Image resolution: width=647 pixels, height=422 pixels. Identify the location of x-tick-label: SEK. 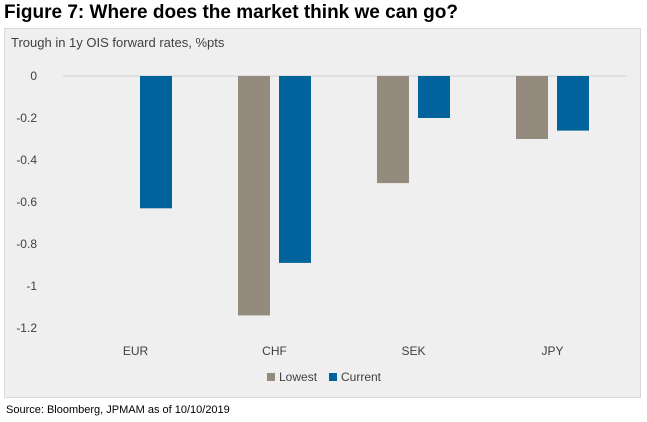
(413, 351).